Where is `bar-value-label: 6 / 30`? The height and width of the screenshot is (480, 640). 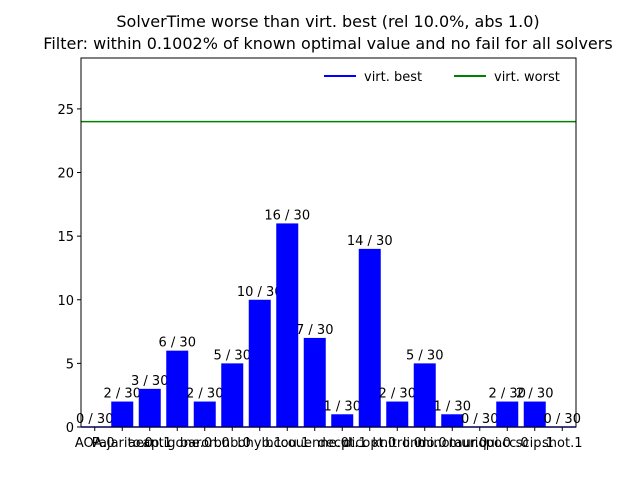 bar-value-label: 6 / 30 is located at coordinates (177, 343).